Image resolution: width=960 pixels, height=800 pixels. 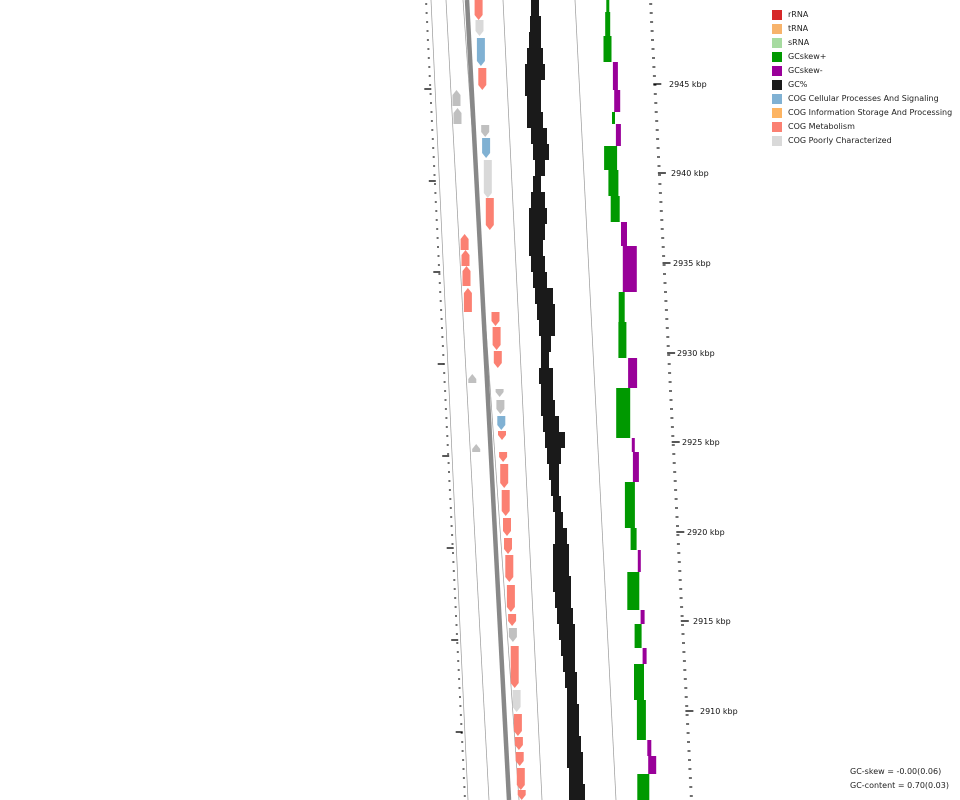 What do you see at coordinates (862, 43) in the screenshot?
I see `legend-item-srna: sRNA` at bounding box center [862, 43].